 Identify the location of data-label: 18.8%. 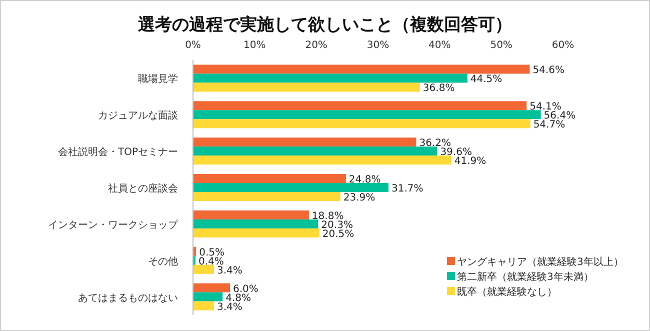
(328, 216).